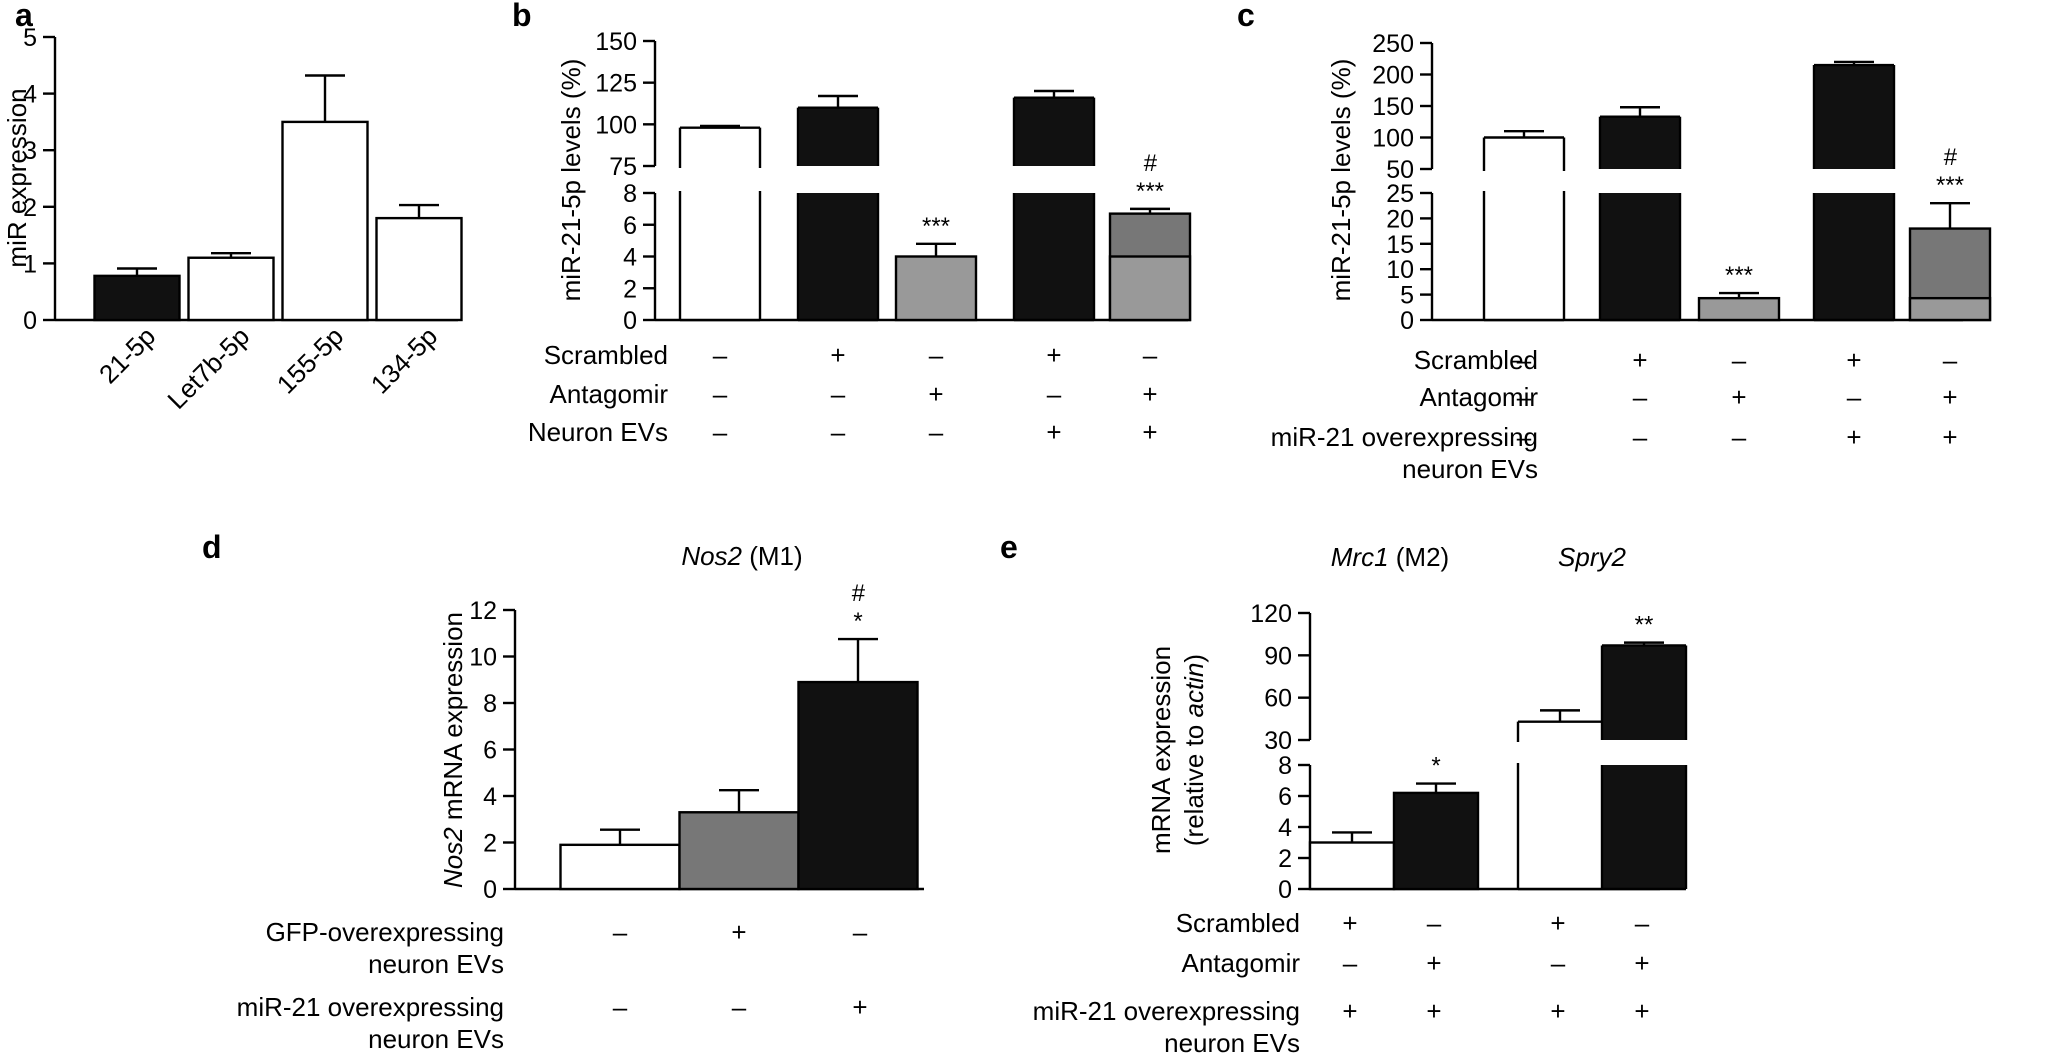 The width and height of the screenshot is (2069, 1056). I want to click on c-ytick-label: 25, so click(1400, 194).